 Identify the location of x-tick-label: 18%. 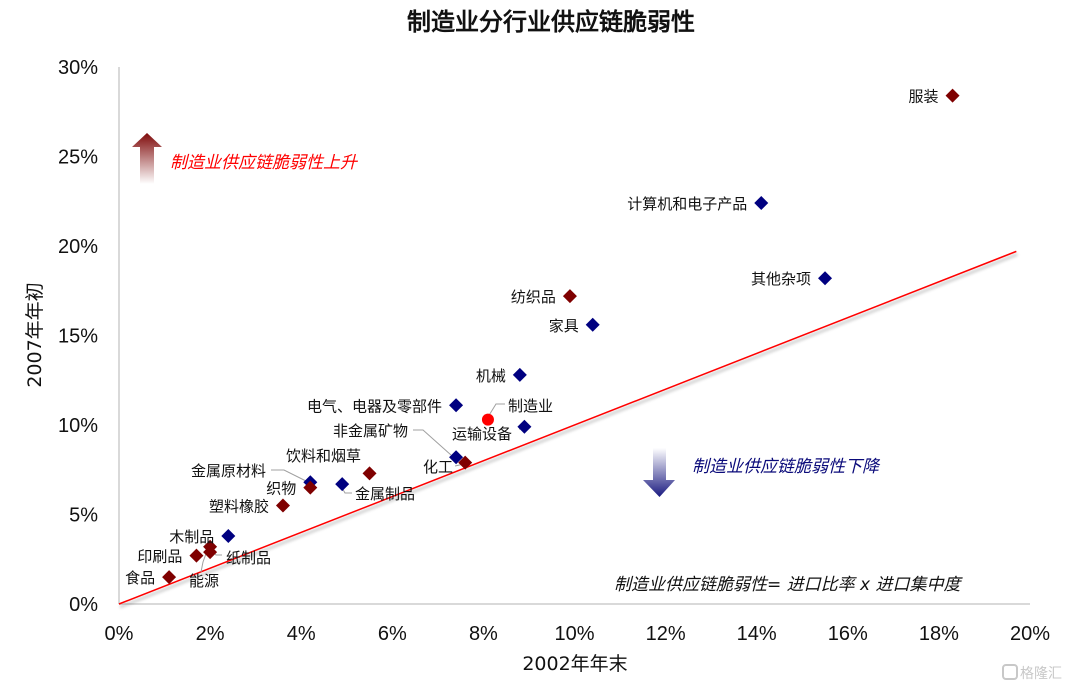
(939, 634).